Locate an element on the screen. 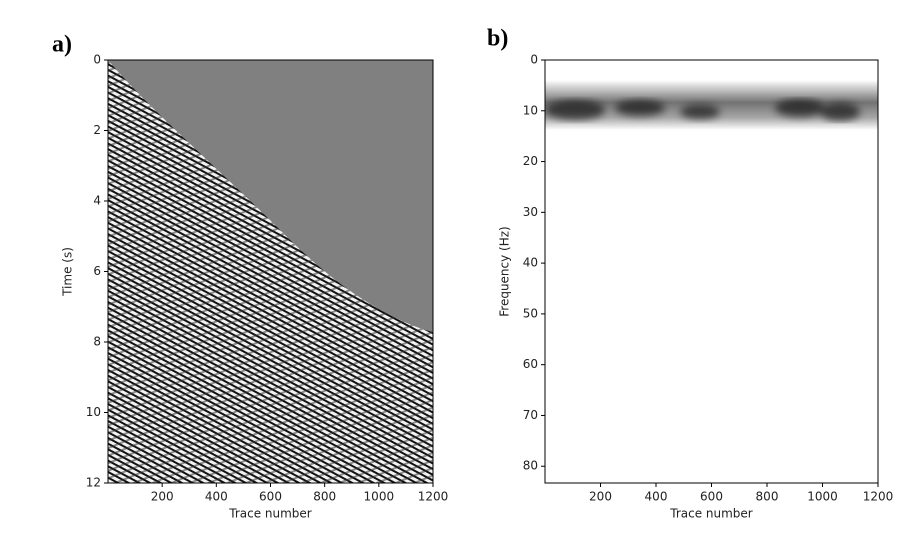 The height and width of the screenshot is (540, 921). y-tick-label: 70 is located at coordinates (530, 415).